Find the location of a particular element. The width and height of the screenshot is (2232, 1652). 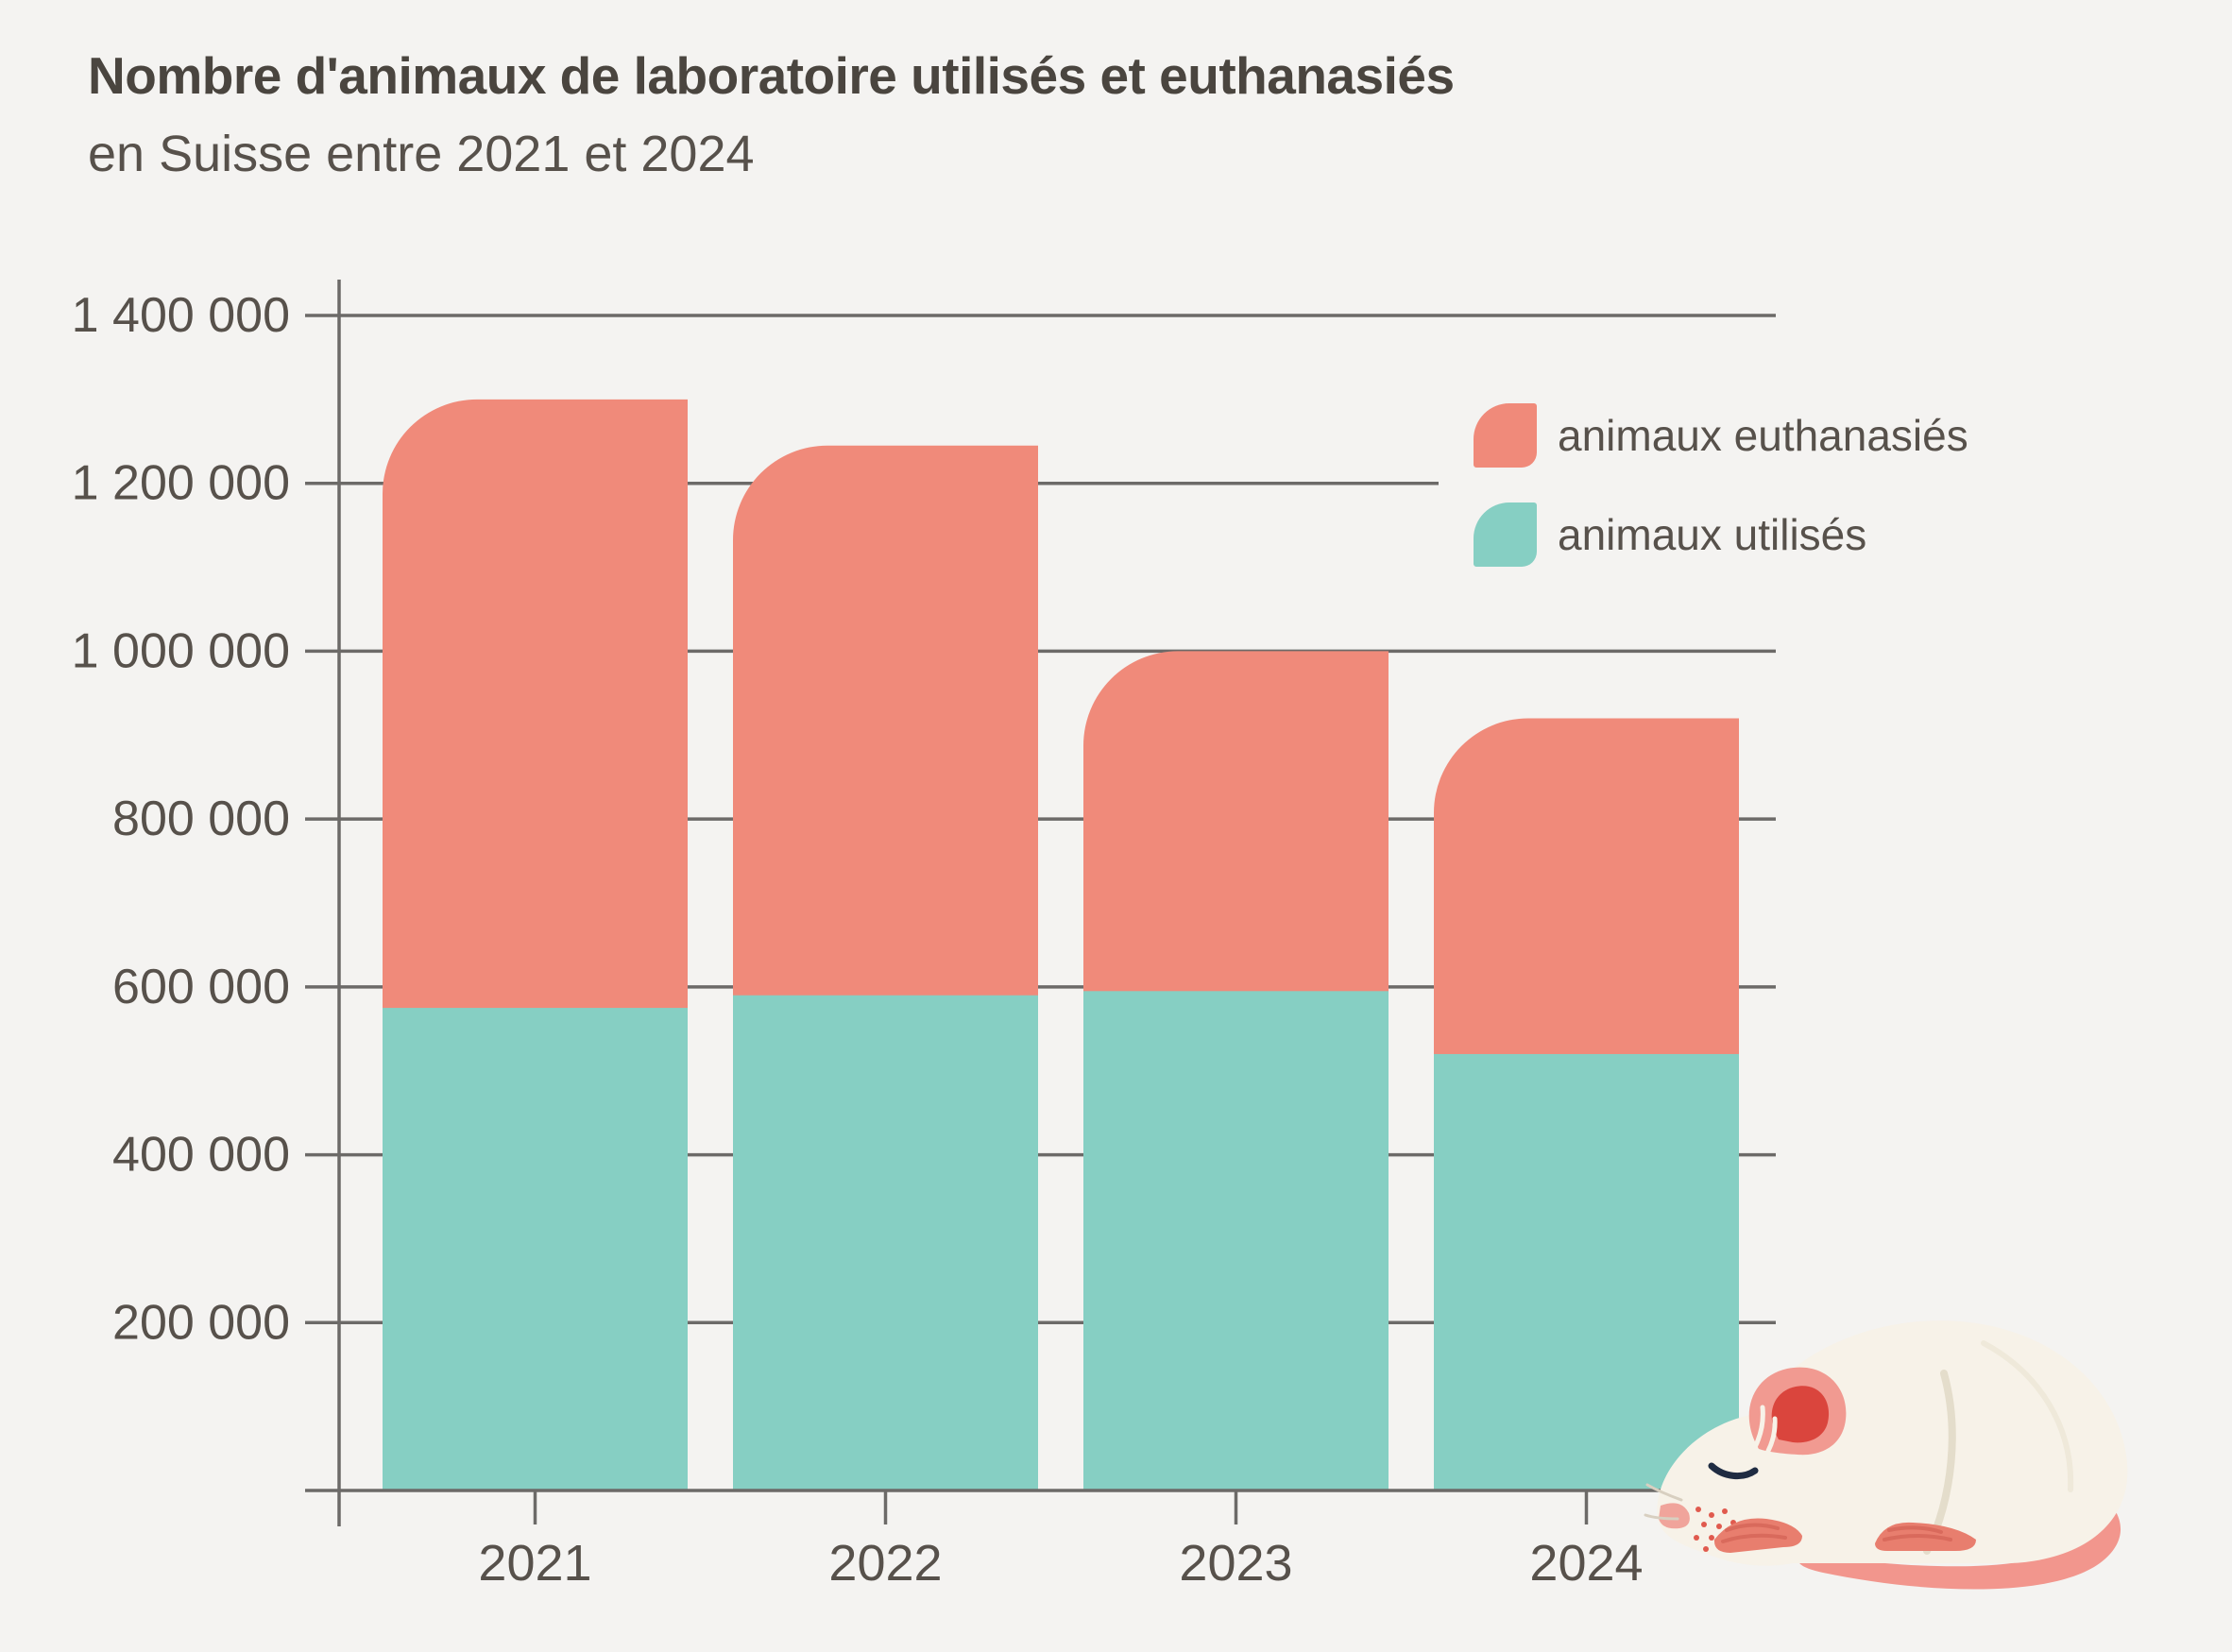

y-tick-label-800000: 800 000 is located at coordinates (201, 819).